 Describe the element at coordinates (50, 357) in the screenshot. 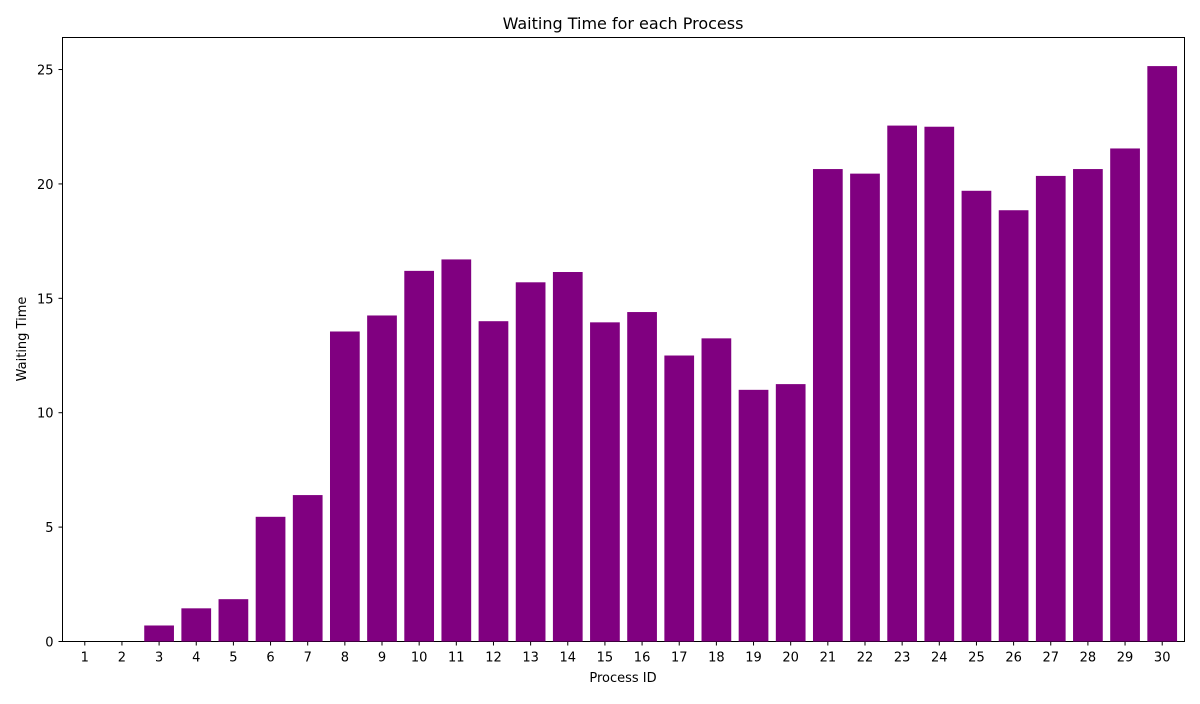

I see `y-axis: 0 5 10 15 20 25` at that location.